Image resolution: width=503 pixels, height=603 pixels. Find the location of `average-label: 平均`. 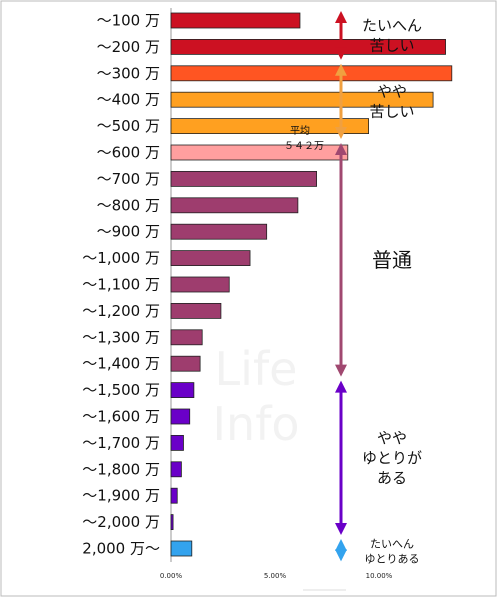

average-label: 平均 is located at coordinates (300, 131).